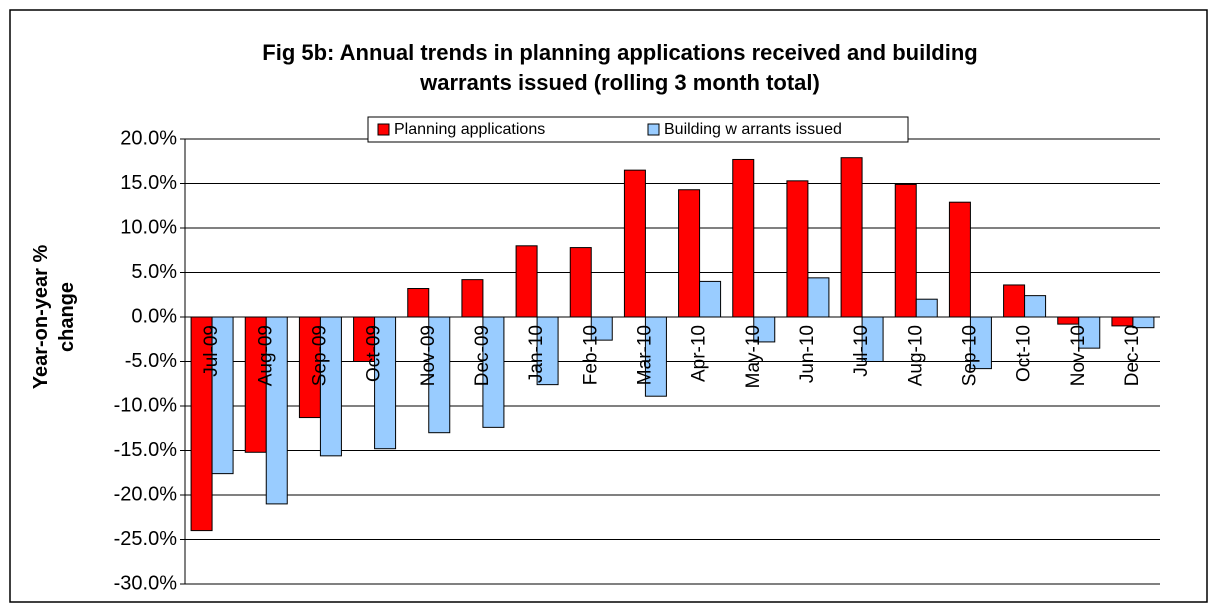 This screenshot has width=1218, height=613. I want to click on x-tick-label: Aug-10, so click(915, 355).